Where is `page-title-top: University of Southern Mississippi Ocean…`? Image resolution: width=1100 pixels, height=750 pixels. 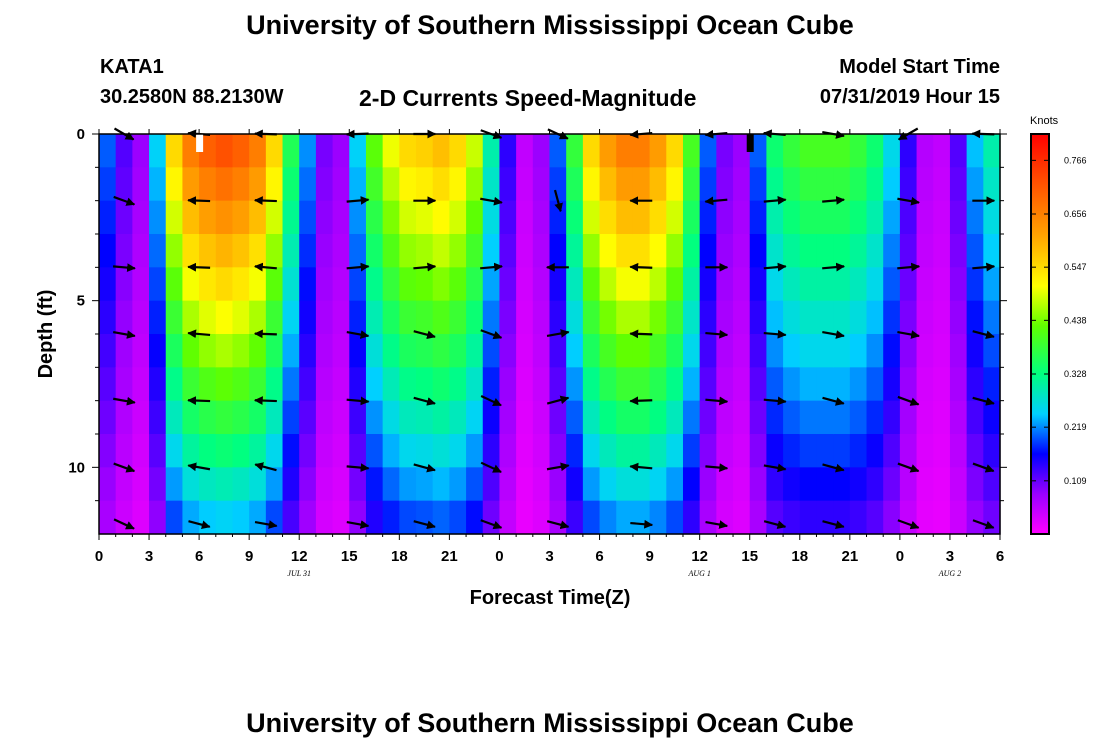 page-title-top: University of Southern Mississippi Ocean… is located at coordinates (550, 25).